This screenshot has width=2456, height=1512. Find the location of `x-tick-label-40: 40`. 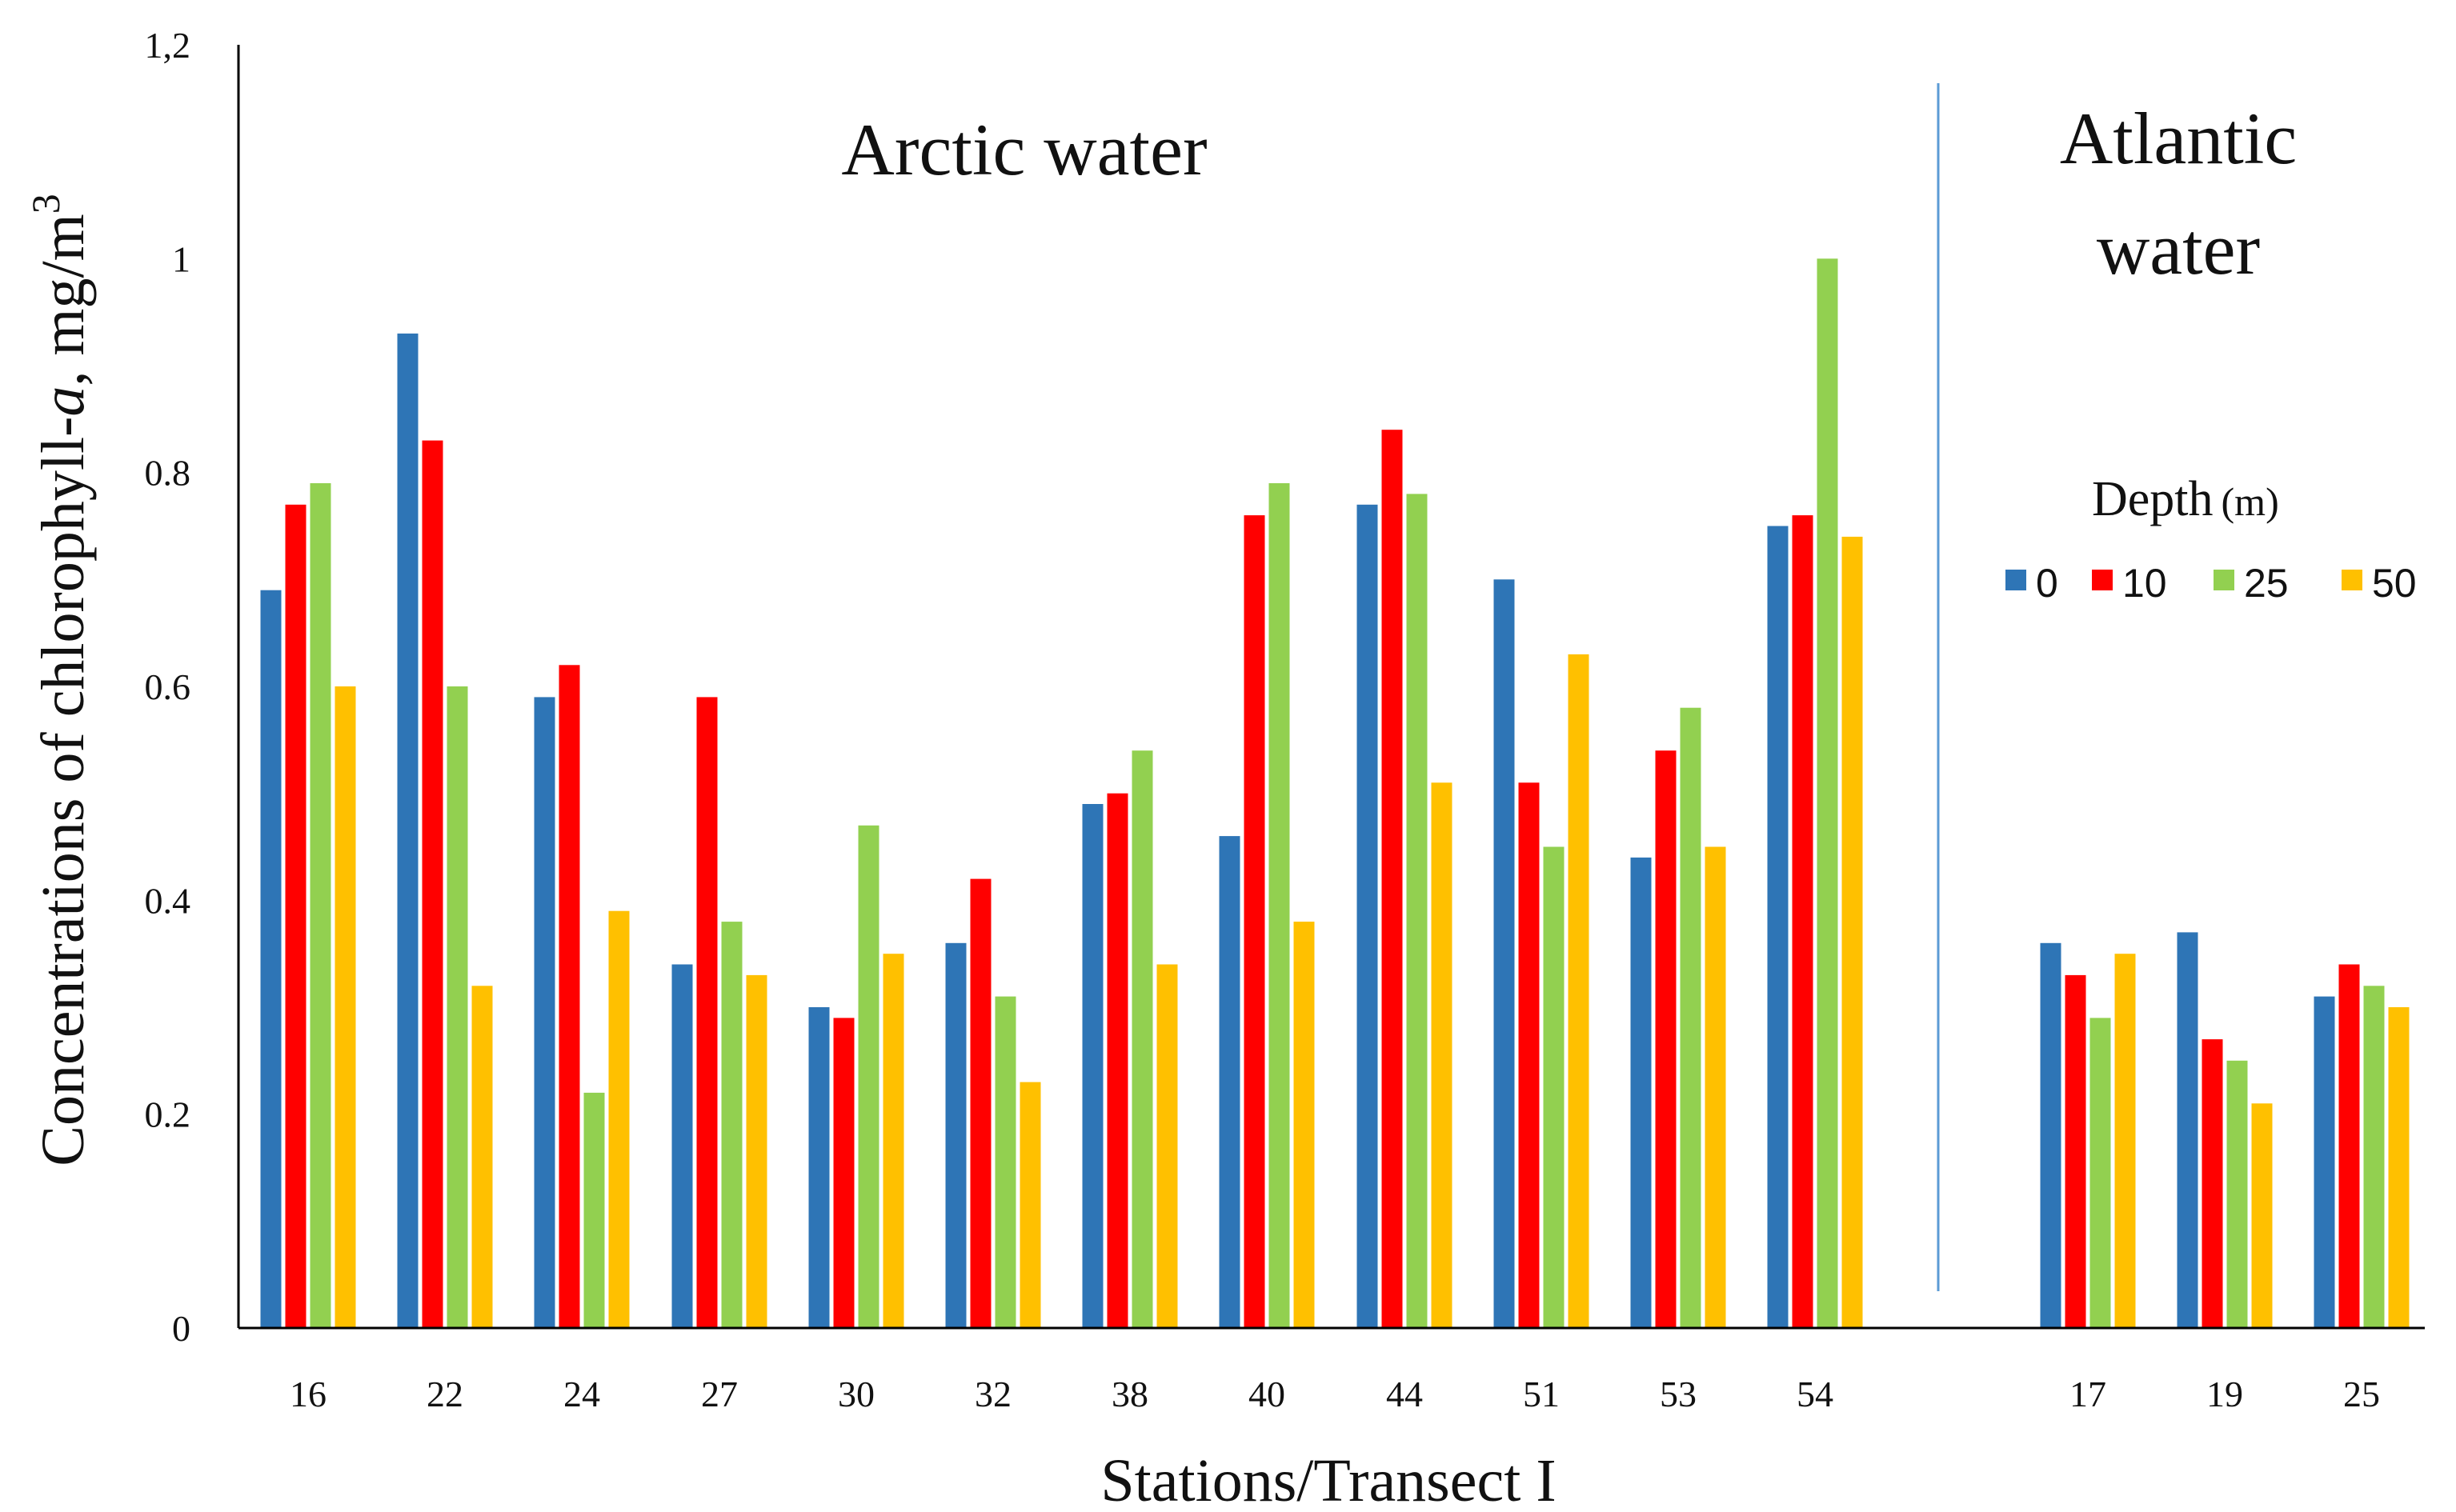

x-tick-label-40: 40 is located at coordinates (1266, 1394).